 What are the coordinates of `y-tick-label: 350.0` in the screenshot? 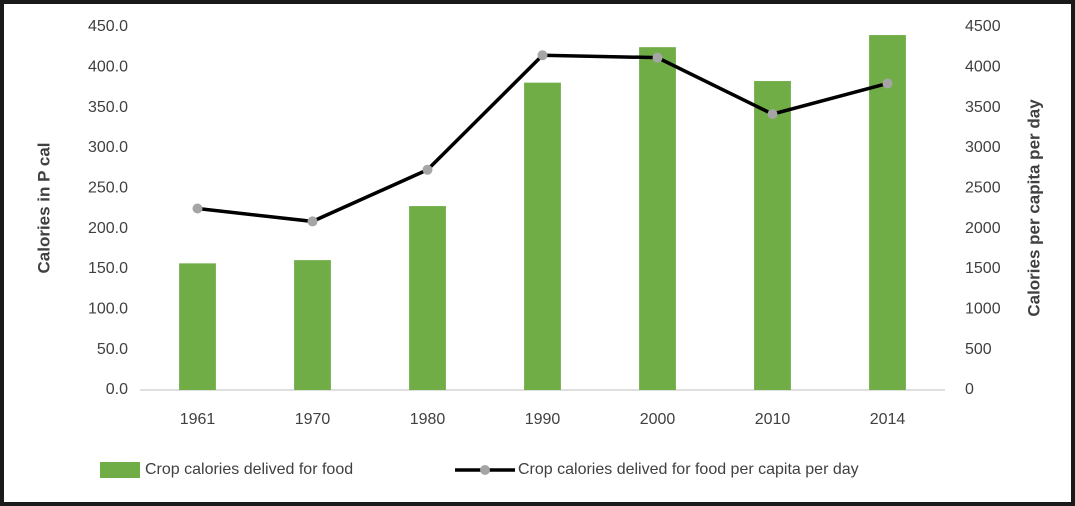 It's located at (108, 107).